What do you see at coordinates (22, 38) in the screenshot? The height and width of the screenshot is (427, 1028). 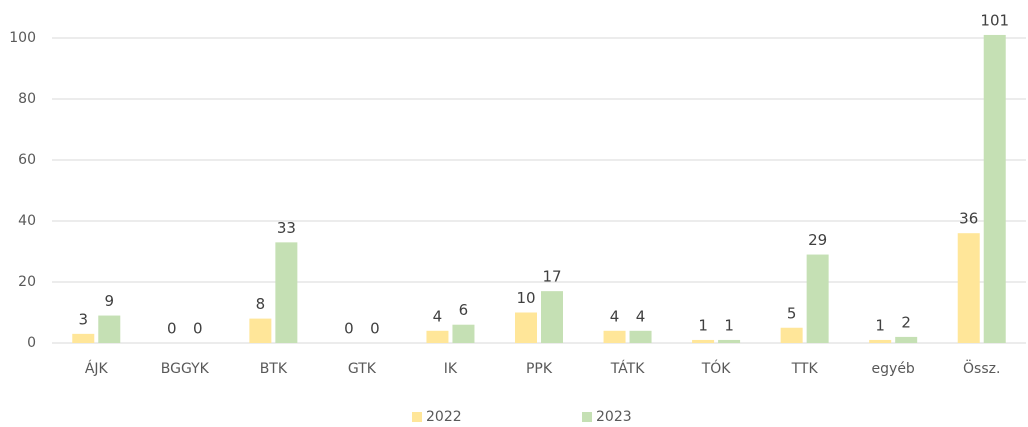 I see `y-tick-label: 100` at bounding box center [22, 38].